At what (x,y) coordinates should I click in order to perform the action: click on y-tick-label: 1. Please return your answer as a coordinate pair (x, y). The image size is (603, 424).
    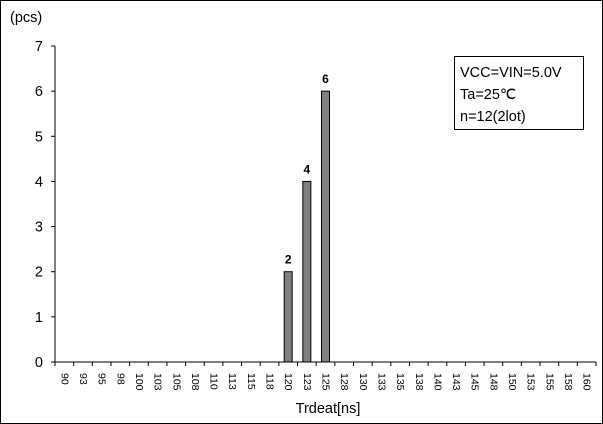
    Looking at the image, I should click on (39, 318).